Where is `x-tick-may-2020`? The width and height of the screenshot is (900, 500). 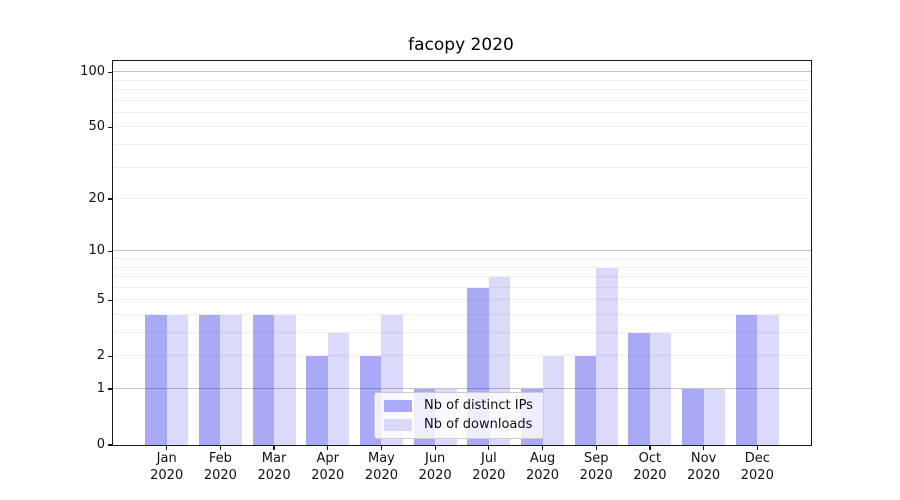 x-tick-may-2020 is located at coordinates (381, 447).